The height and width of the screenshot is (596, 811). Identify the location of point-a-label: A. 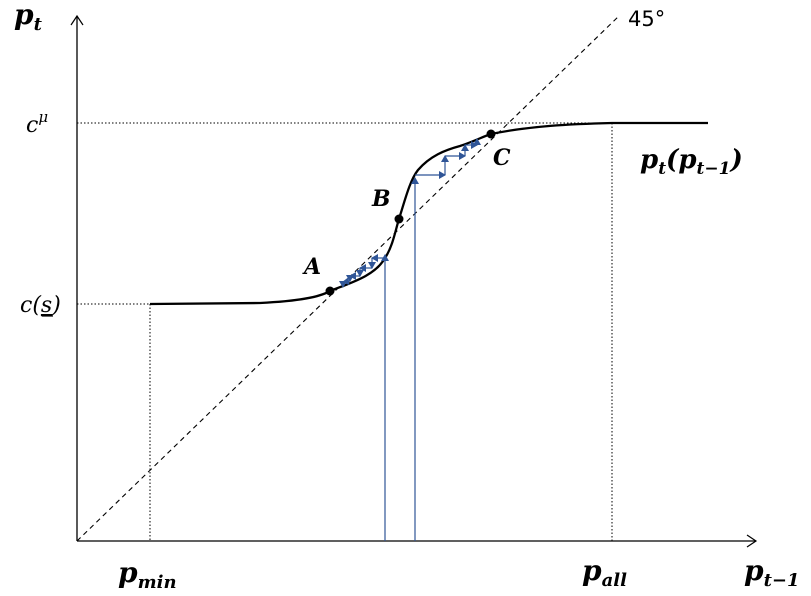
(311, 267).